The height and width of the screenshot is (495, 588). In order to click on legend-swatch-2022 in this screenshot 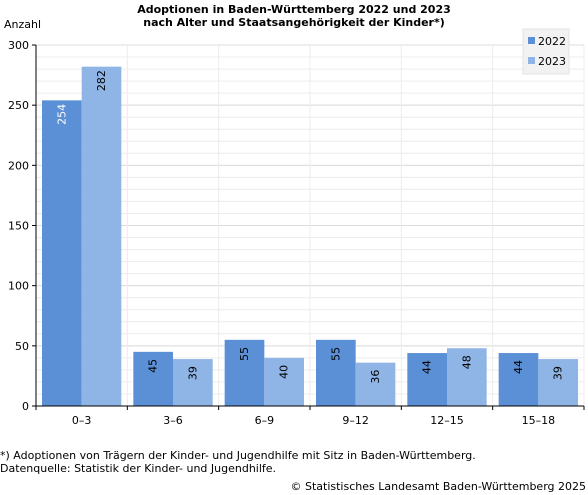, I will do `click(531, 40)`.